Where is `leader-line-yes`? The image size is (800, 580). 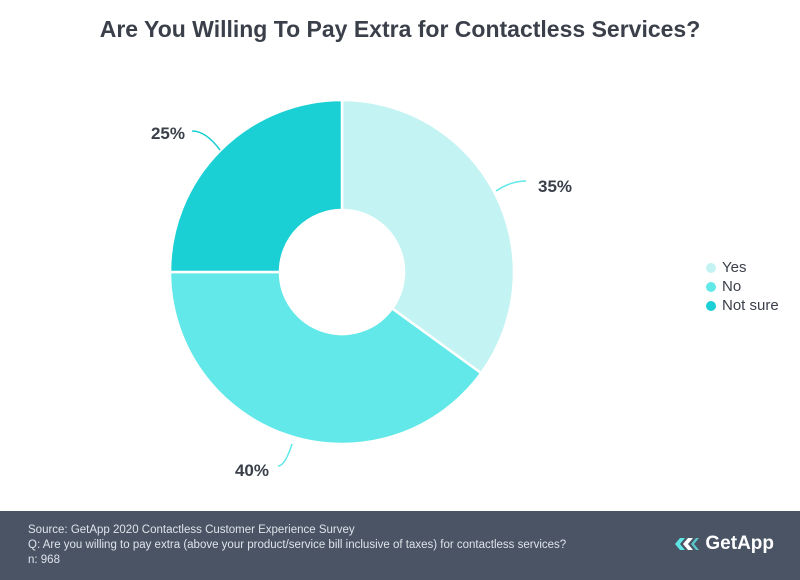 leader-line-yes is located at coordinates (511, 186).